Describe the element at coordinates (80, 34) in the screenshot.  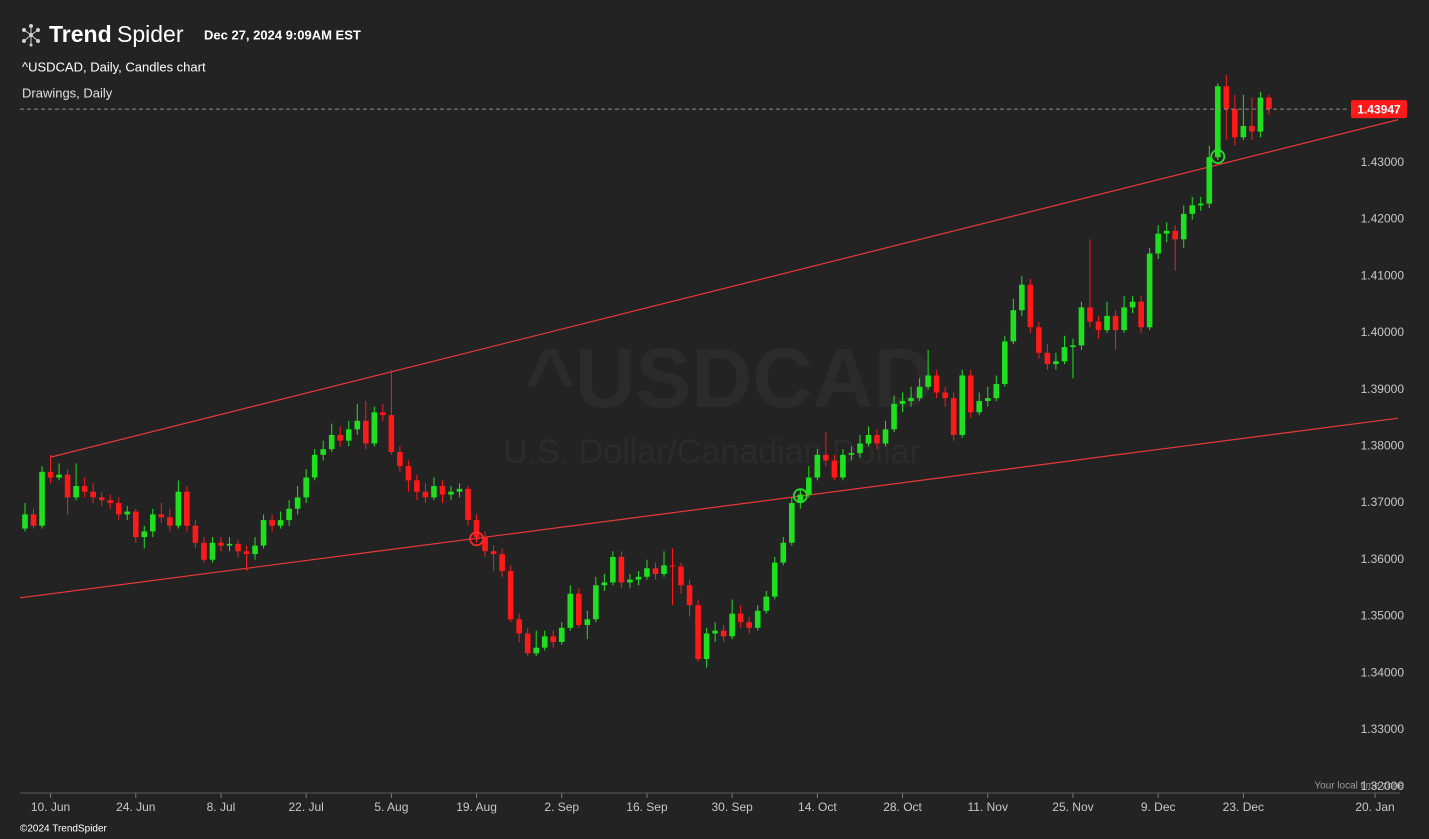
I see `brand-bold: Trend` at that location.